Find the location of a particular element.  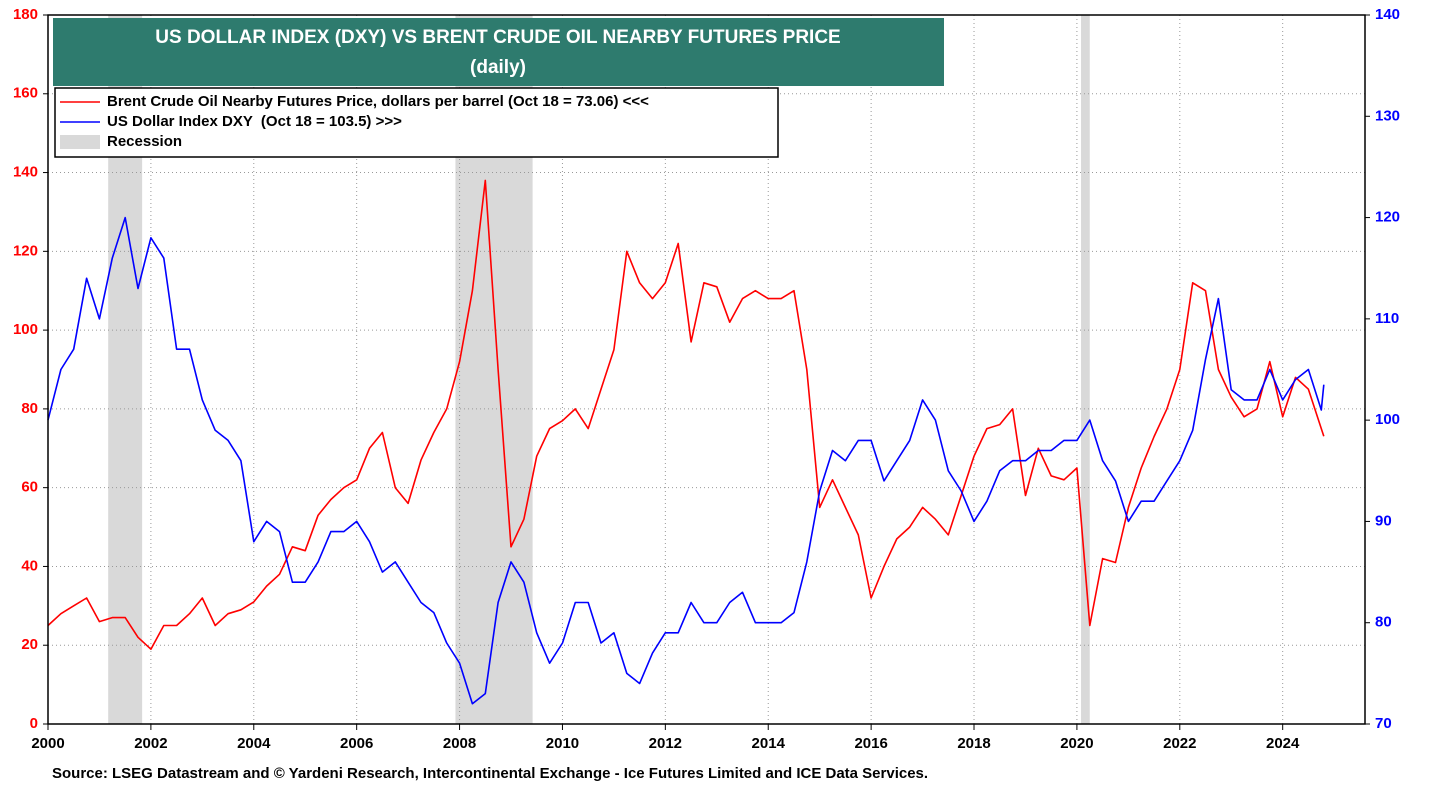

y2-tick-label: 110 is located at coordinates (1387, 318).